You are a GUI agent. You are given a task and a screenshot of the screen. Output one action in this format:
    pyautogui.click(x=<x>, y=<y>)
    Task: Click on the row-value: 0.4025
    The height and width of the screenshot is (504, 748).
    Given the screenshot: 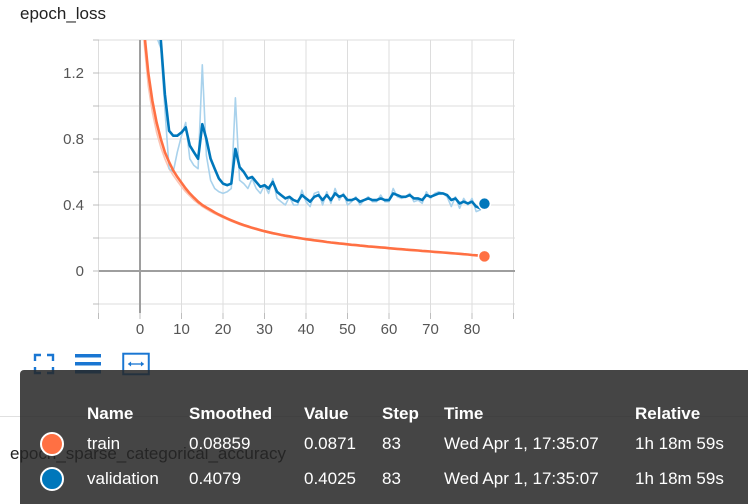 What is the action you would take?
    pyautogui.click(x=330, y=478)
    